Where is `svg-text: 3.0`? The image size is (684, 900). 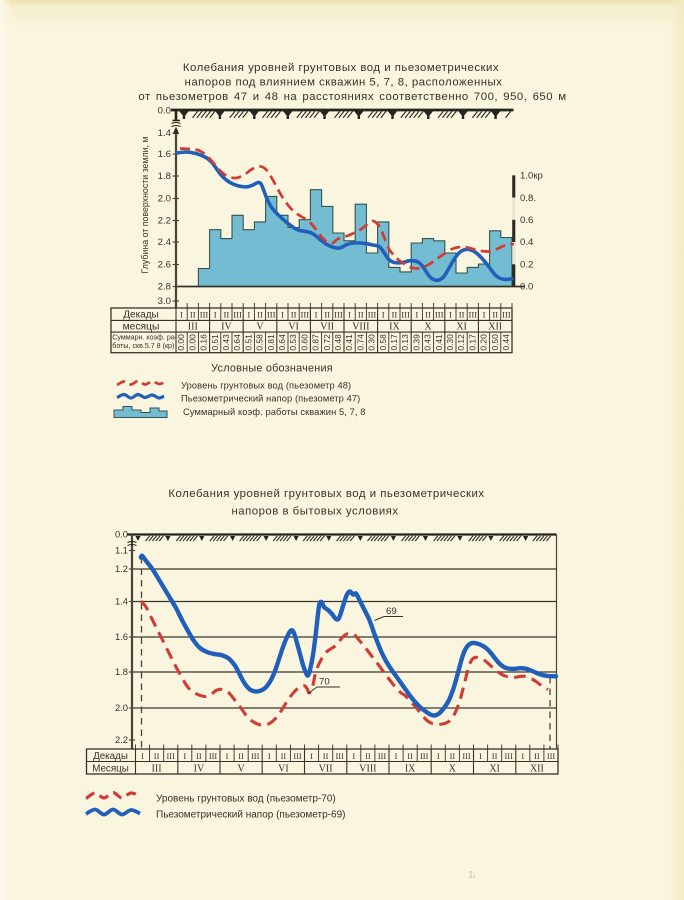
svg-text: 3.0 is located at coordinates (164, 301).